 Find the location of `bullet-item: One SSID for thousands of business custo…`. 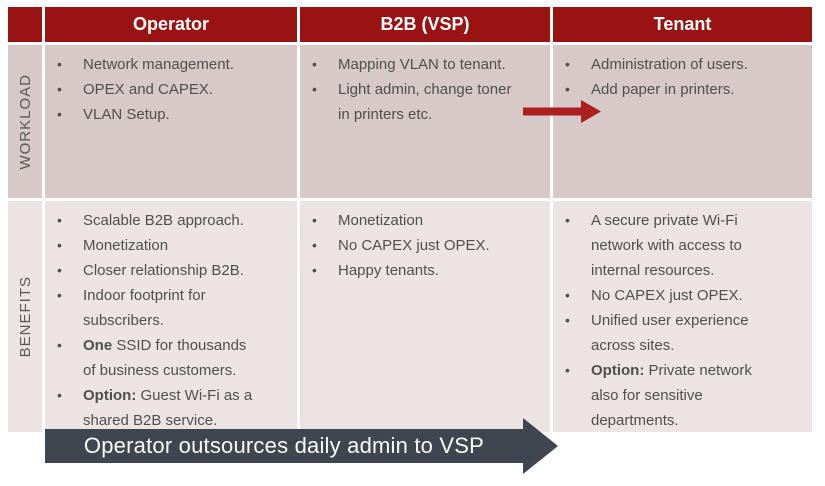

bullet-item: One SSID for thousands of business custo… is located at coordinates (158, 358).